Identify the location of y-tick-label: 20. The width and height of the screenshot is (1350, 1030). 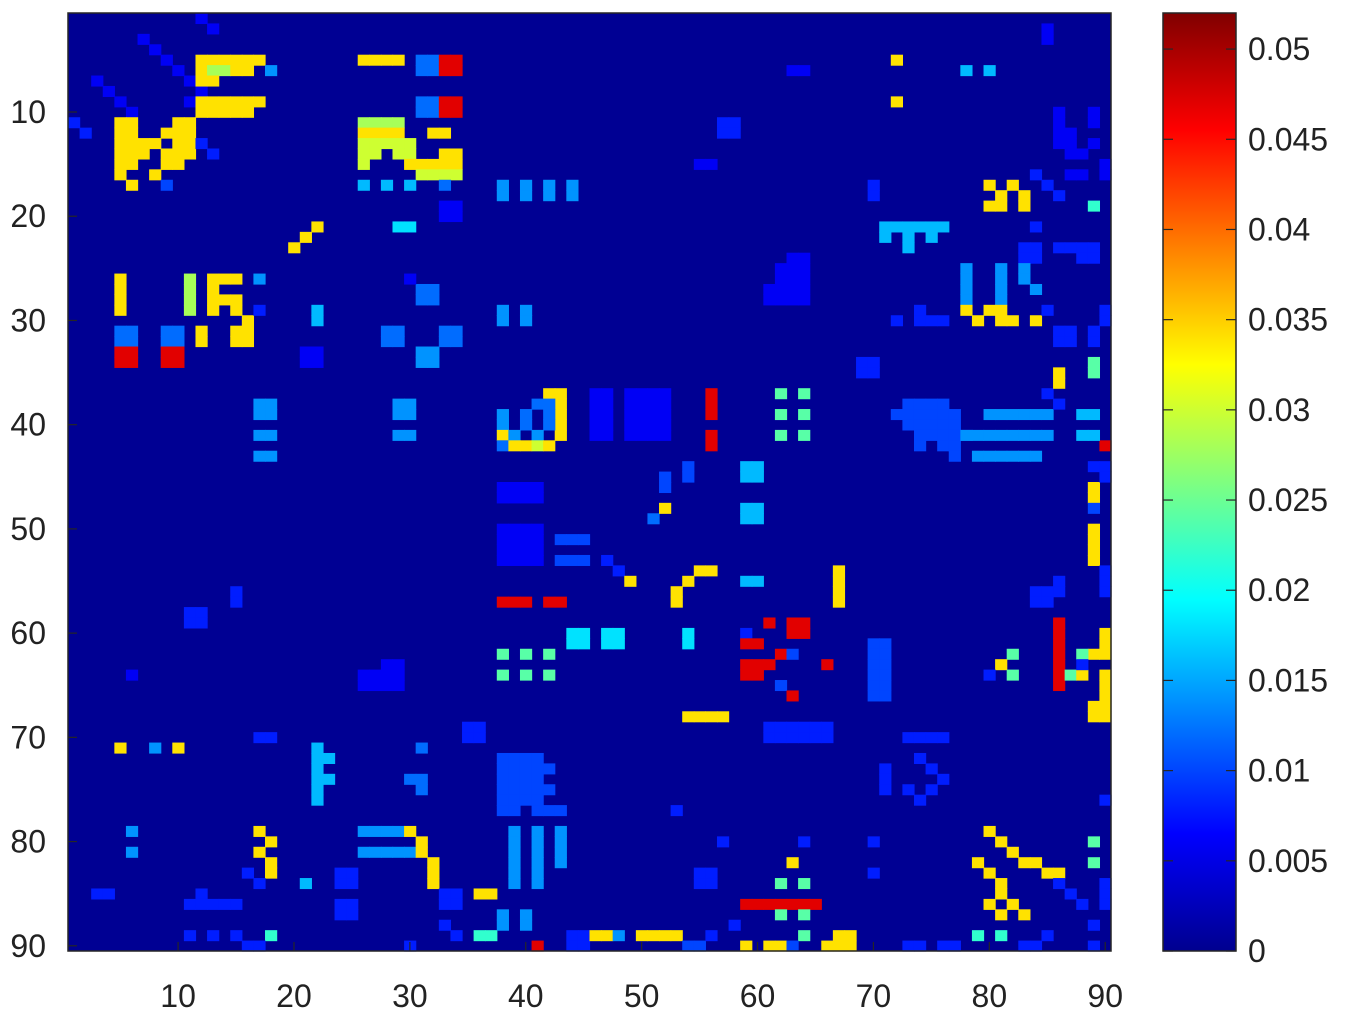
(28, 216).